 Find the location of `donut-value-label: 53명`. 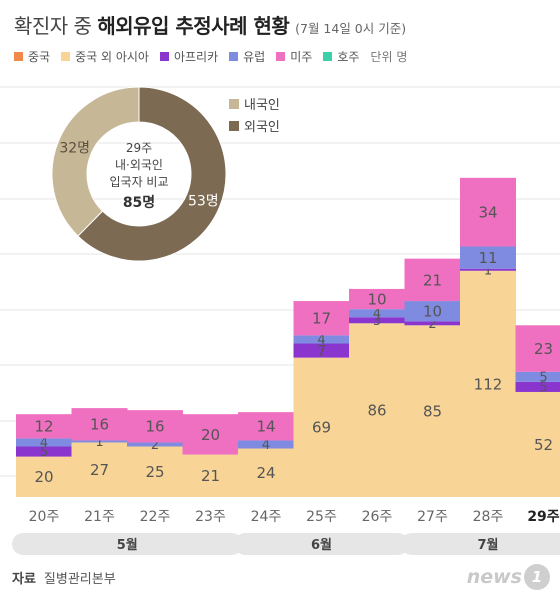

donut-value-label: 53명 is located at coordinates (203, 201).